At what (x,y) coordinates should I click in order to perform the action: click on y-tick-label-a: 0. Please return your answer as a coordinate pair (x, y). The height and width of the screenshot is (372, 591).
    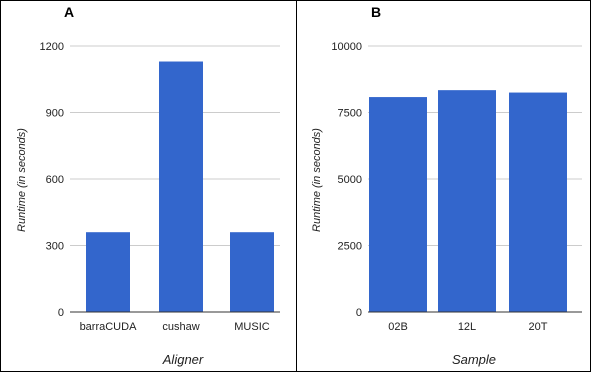
    Looking at the image, I should click on (61, 313).